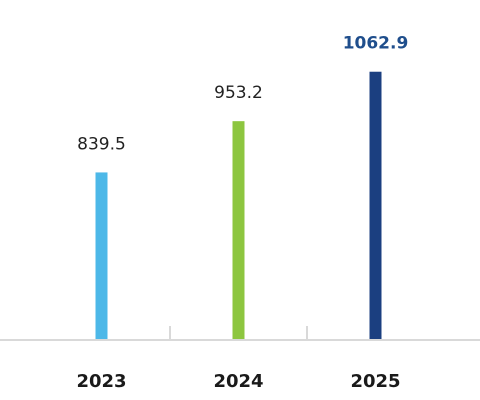 This screenshot has width=480, height=400. Describe the element at coordinates (238, 93) in the screenshot. I see `value-label: 953.2` at that location.